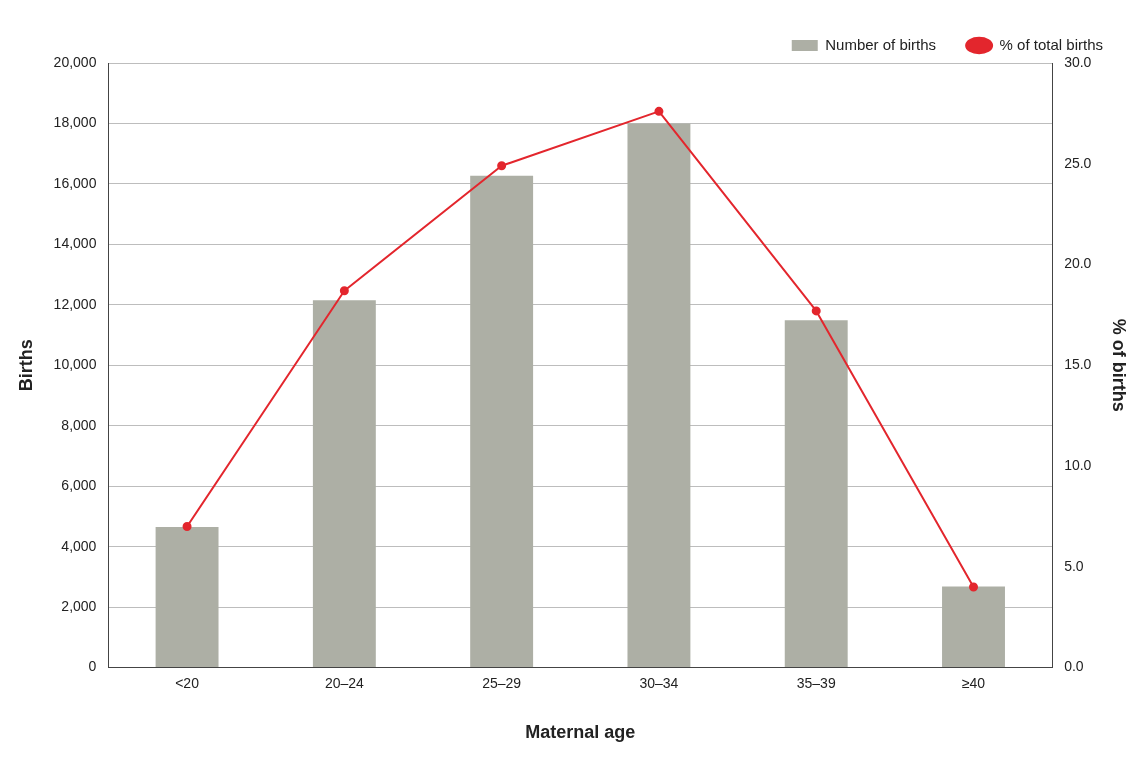 The image size is (1145, 760). I want to click on x-tick-label: 25–29, so click(502, 682).